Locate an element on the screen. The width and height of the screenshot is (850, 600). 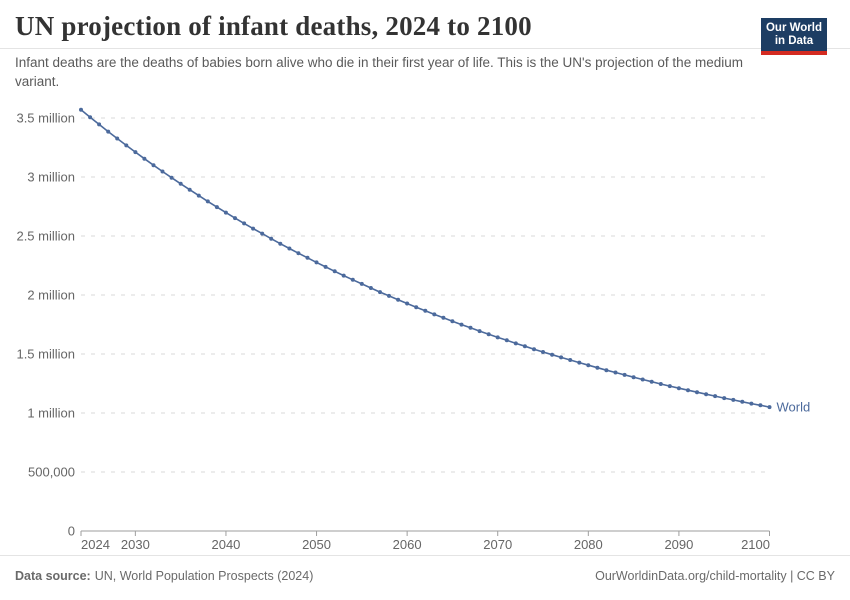
y-tick-label: 2 million is located at coordinates (51, 295).